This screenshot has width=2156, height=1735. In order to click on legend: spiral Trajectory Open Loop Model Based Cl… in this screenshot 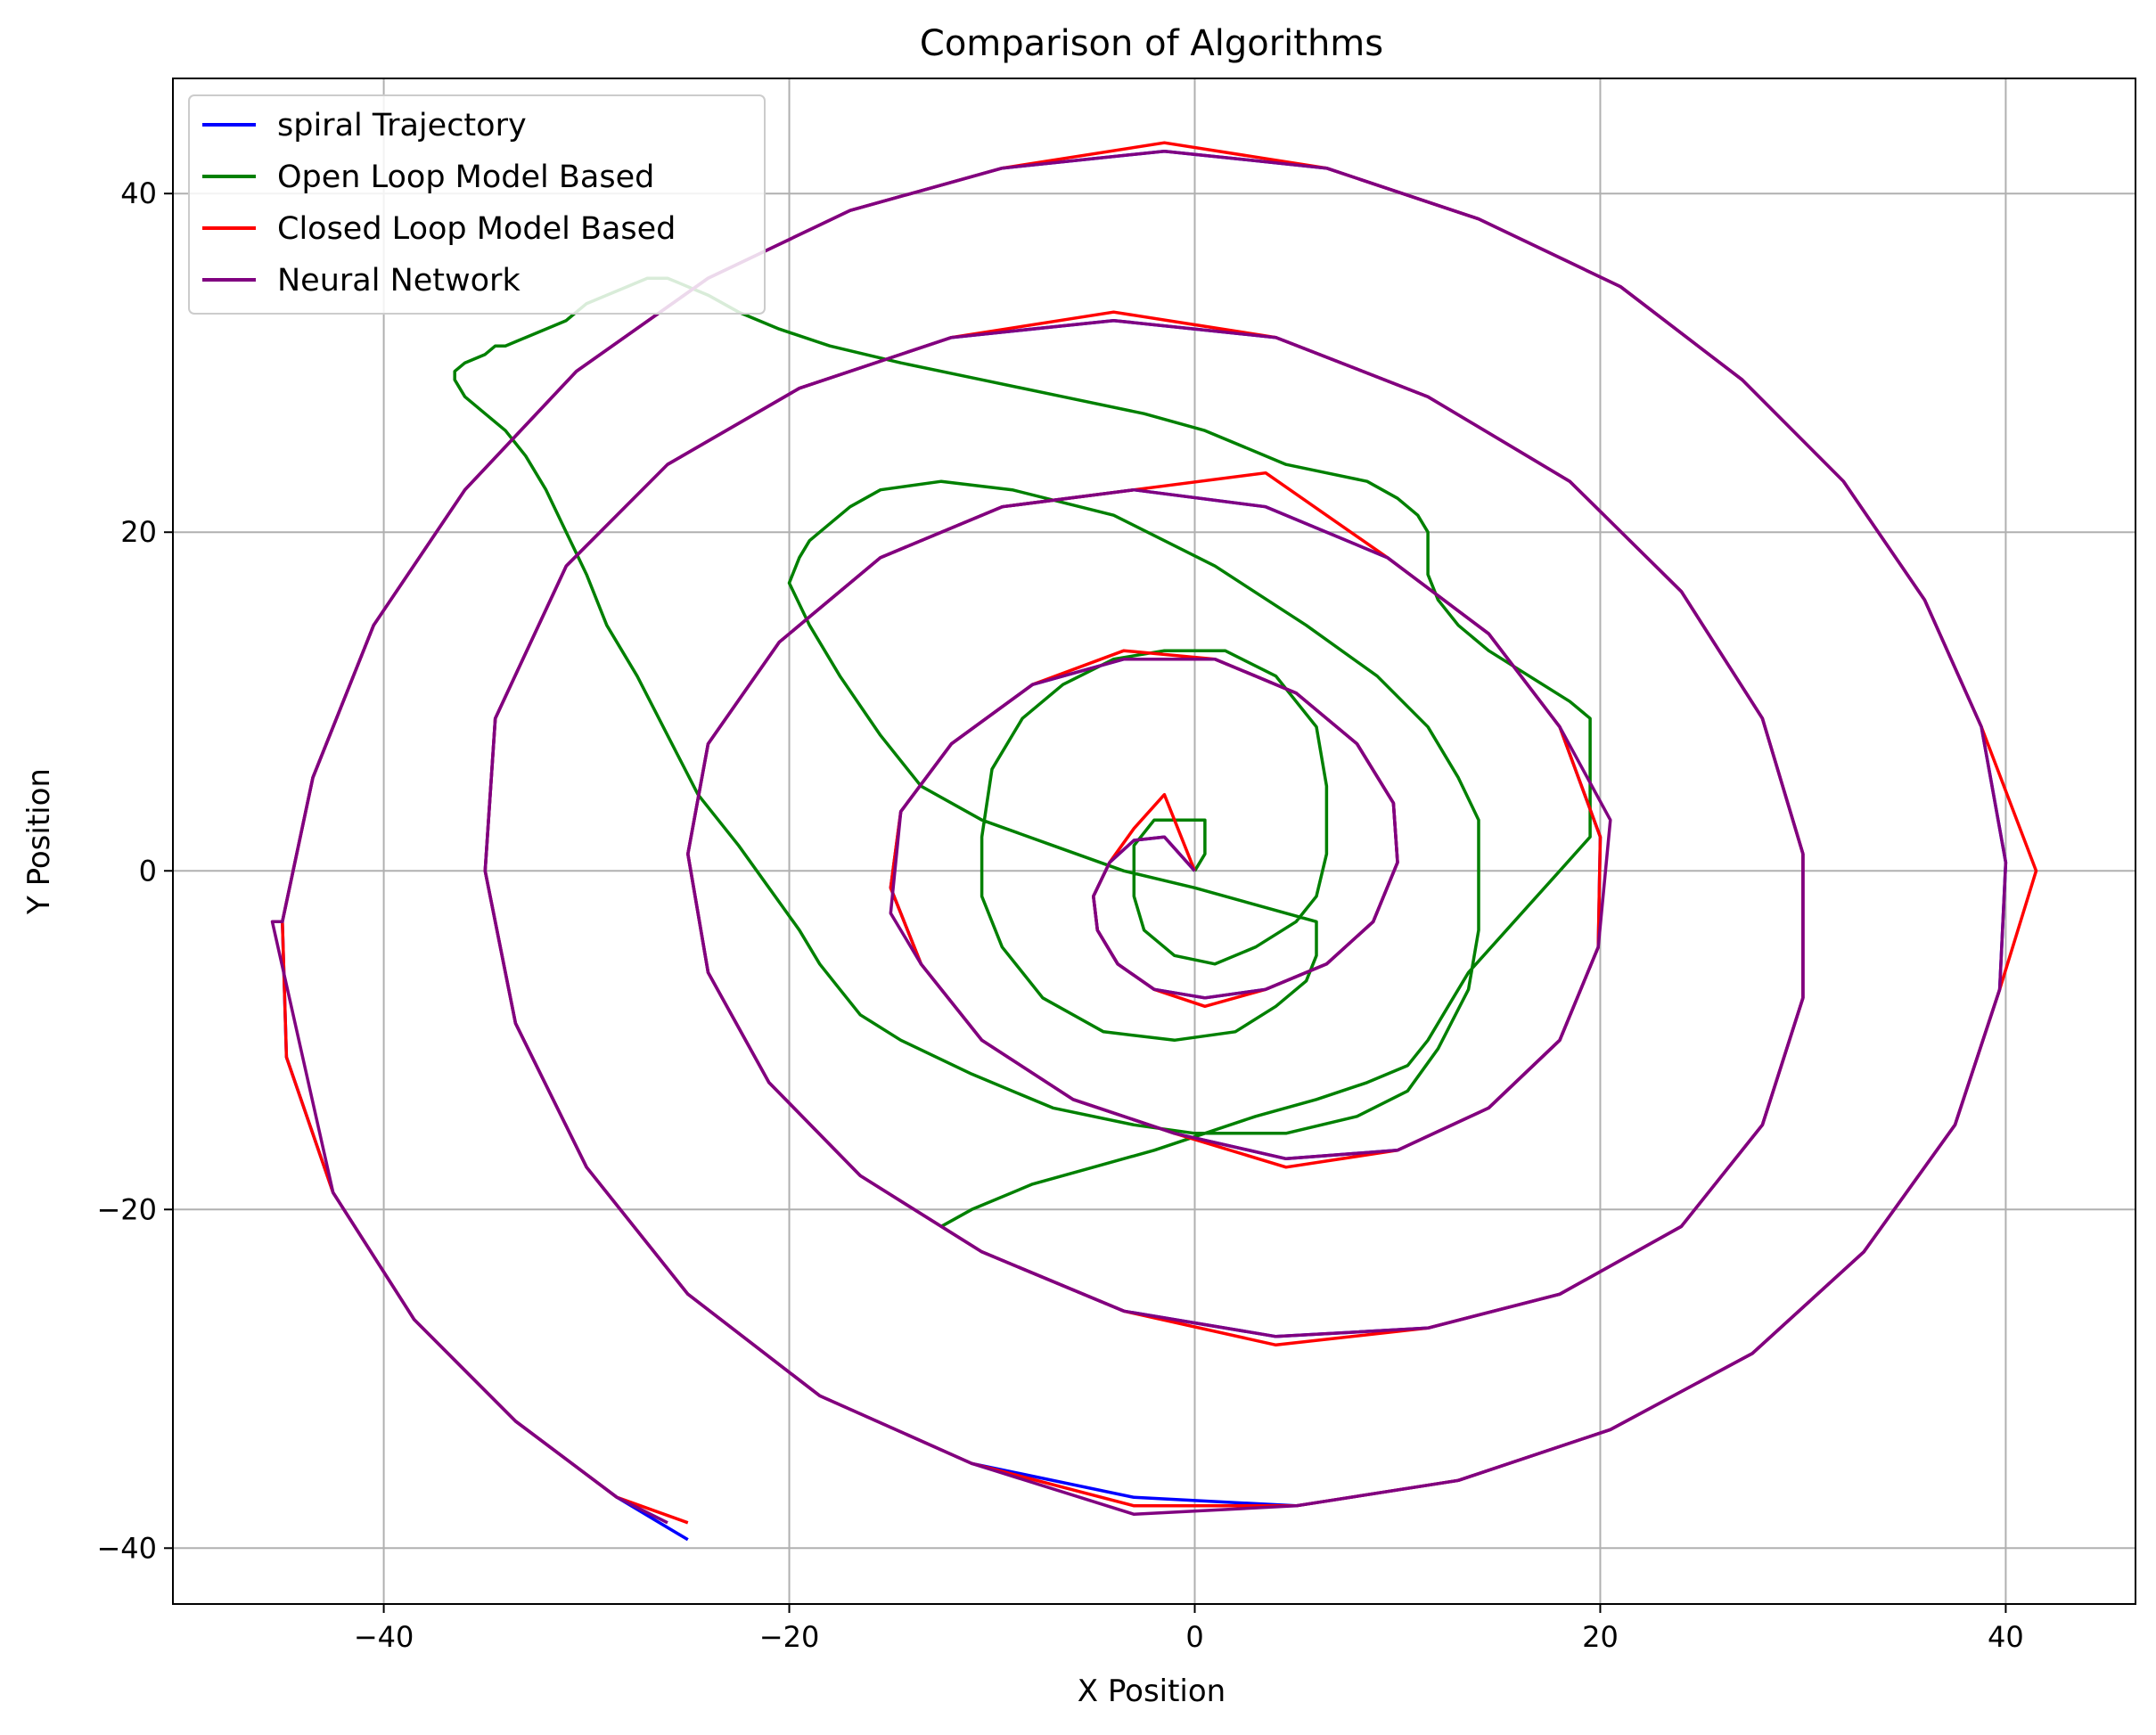, I will do `click(477, 204)`.